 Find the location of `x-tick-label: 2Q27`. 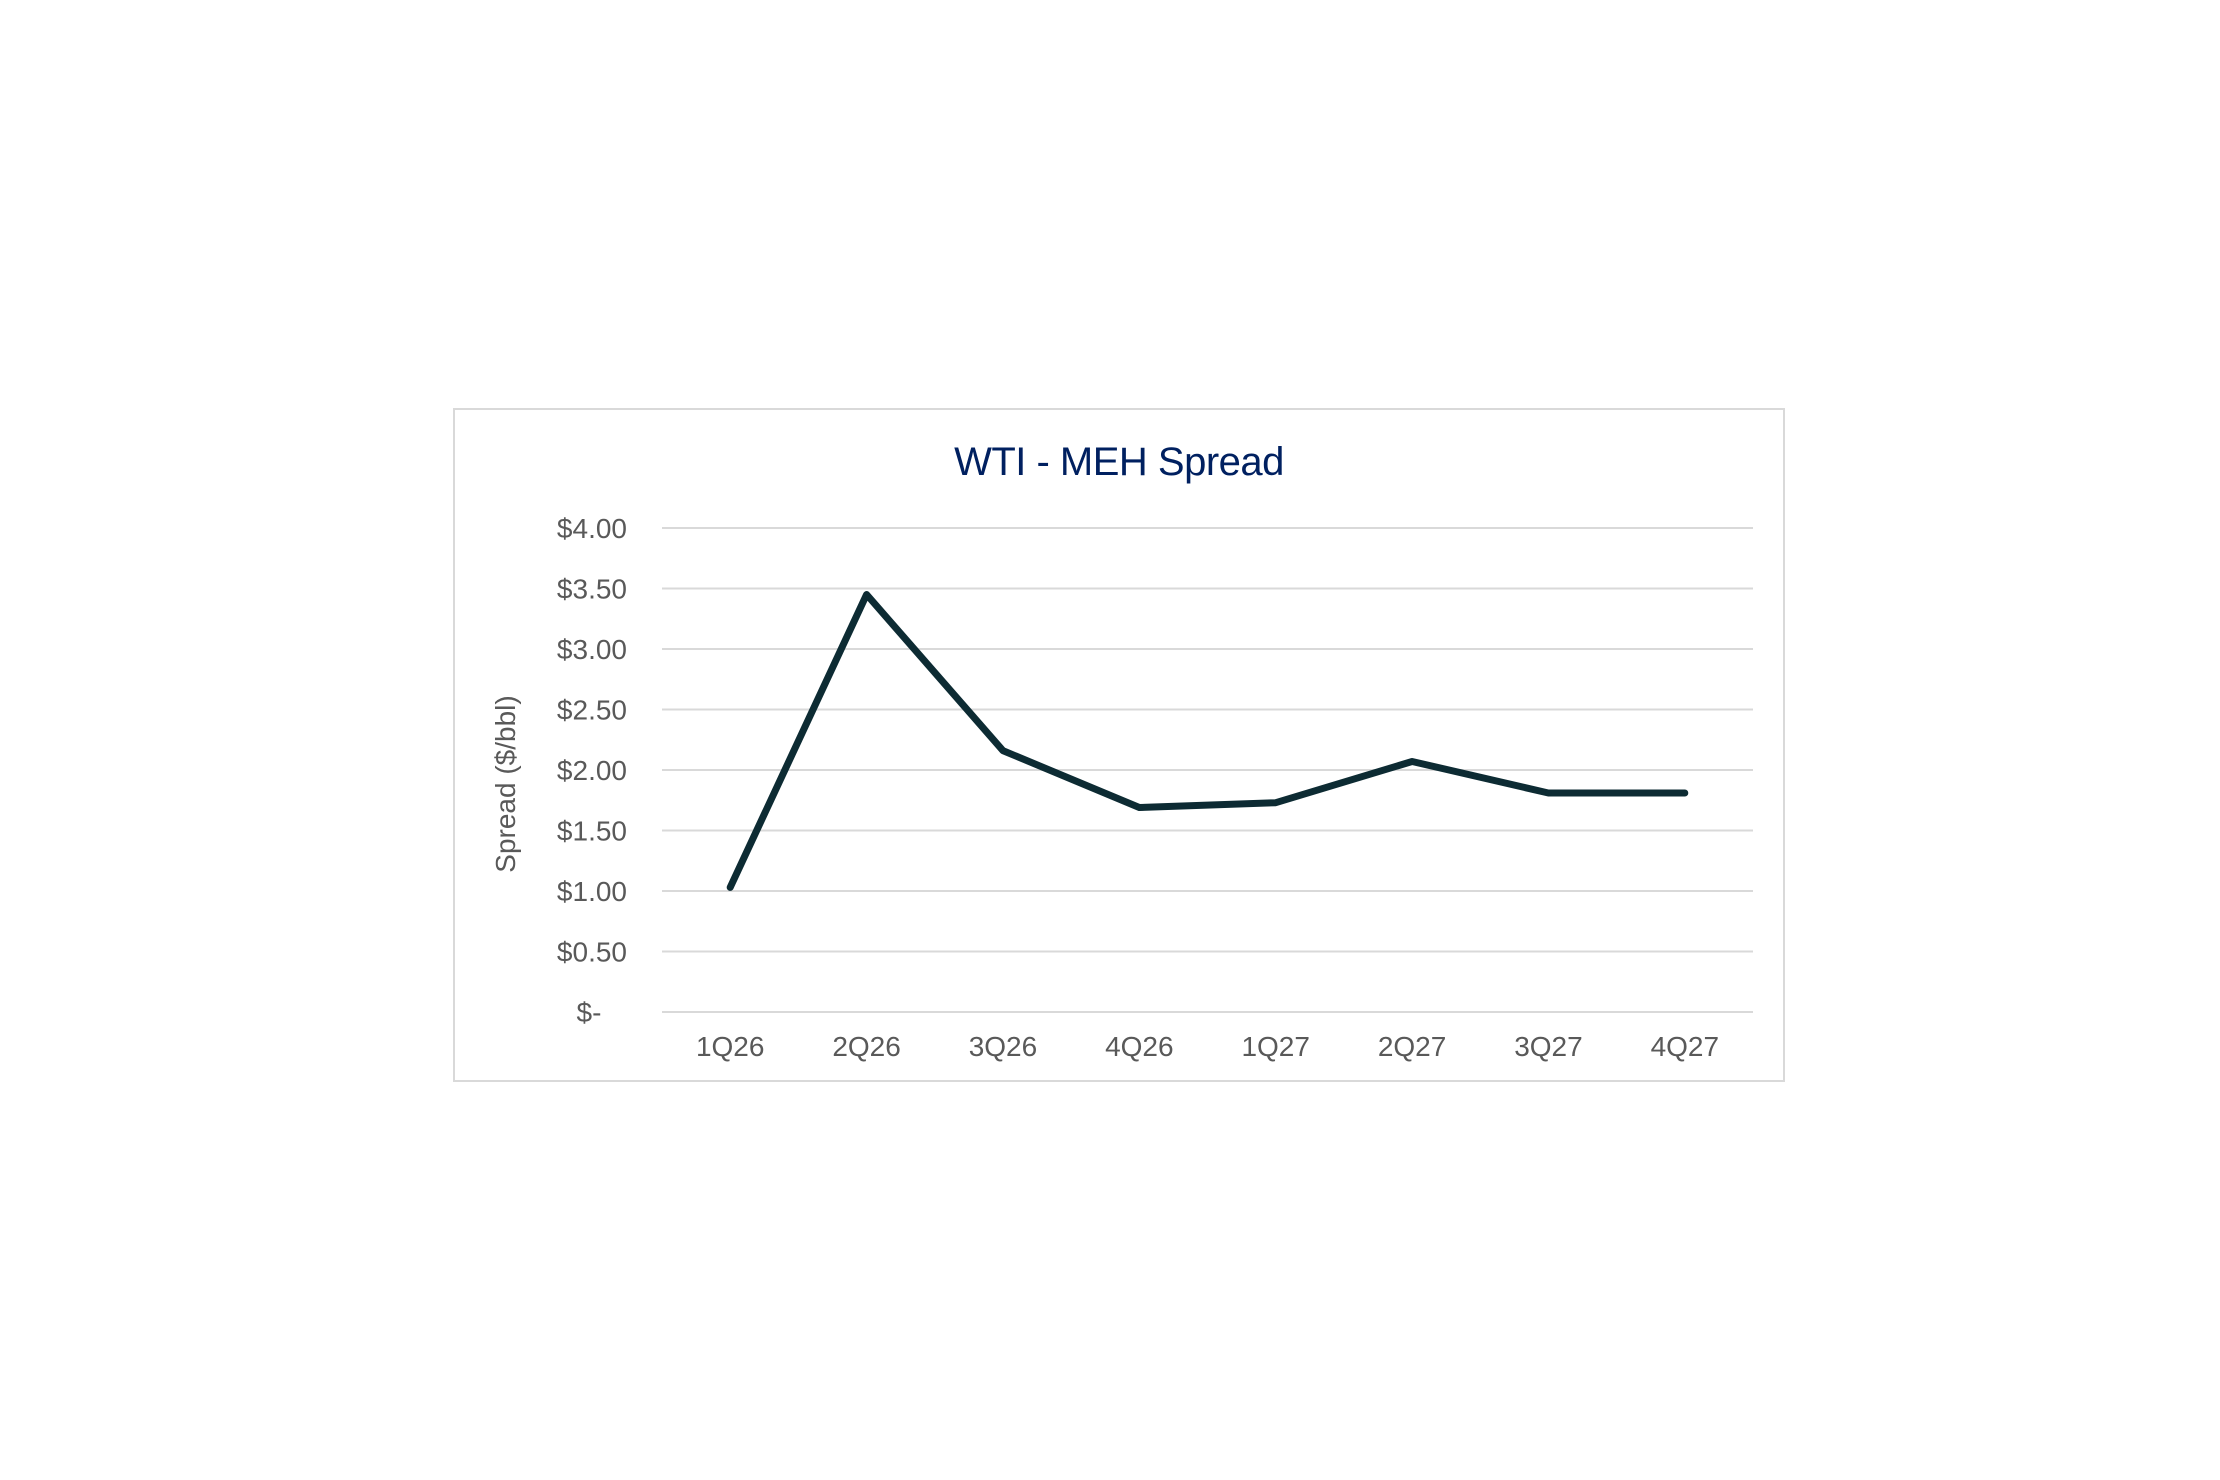

x-tick-label: 2Q27 is located at coordinates (1412, 1046).